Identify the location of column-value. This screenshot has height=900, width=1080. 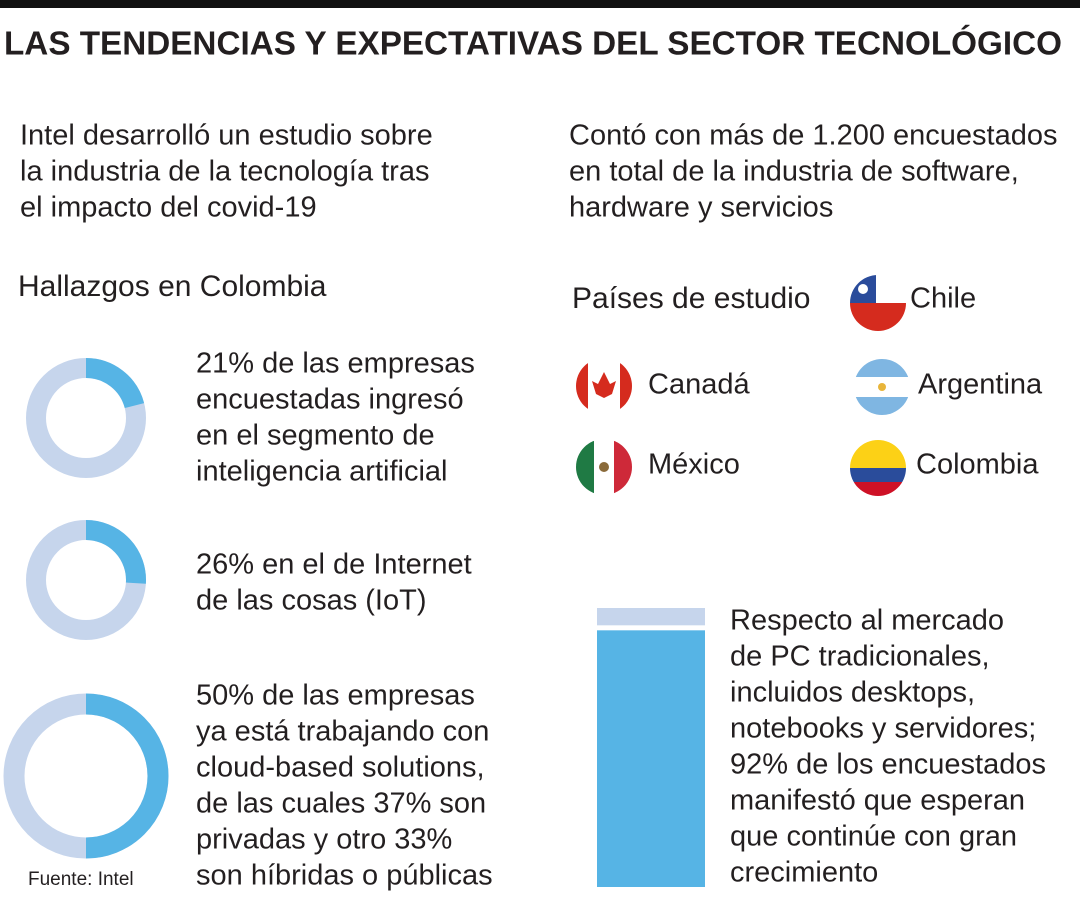
(651, 758).